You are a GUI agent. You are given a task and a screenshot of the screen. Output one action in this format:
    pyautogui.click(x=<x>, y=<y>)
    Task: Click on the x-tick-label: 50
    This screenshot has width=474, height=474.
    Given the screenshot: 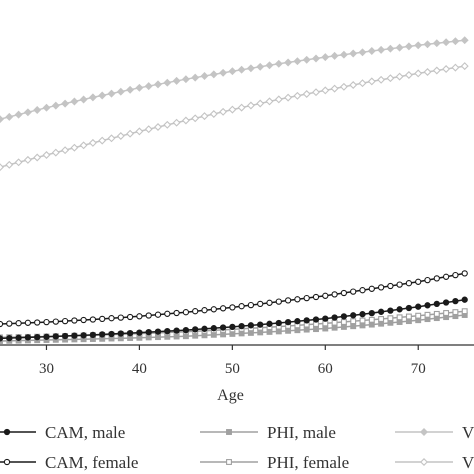 What is the action you would take?
    pyautogui.click(x=232, y=369)
    